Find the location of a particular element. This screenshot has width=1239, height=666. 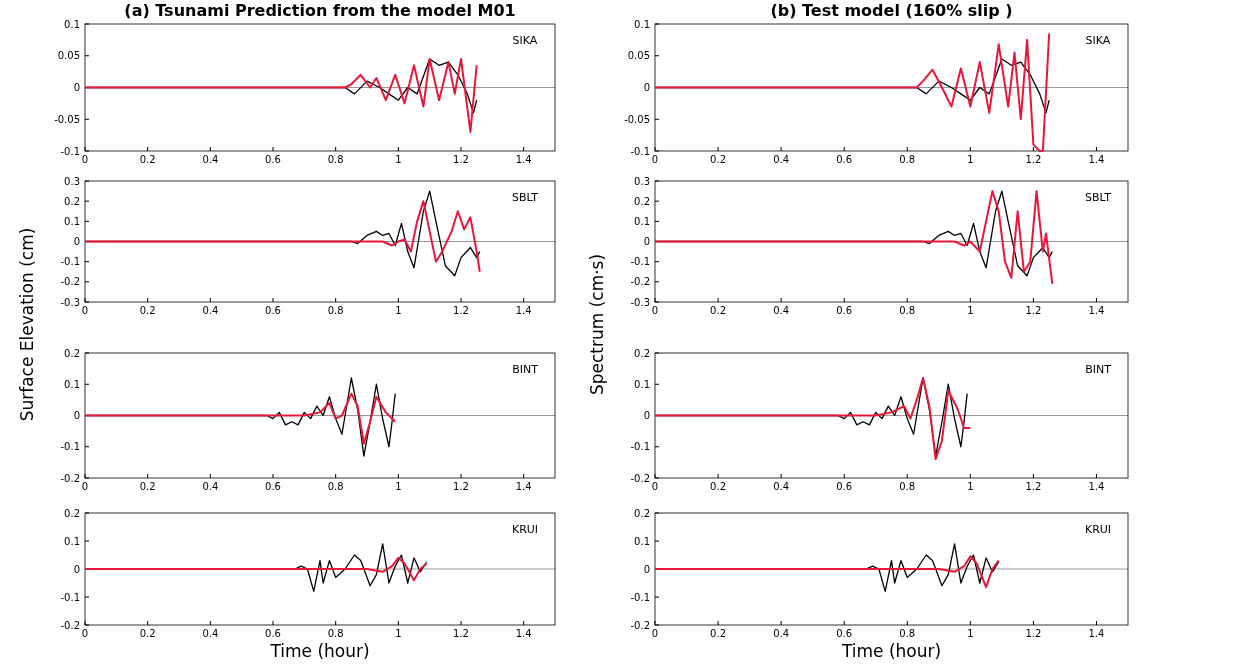

y-axis-title: Spectrum (cm·s) is located at coordinates (597, 324).